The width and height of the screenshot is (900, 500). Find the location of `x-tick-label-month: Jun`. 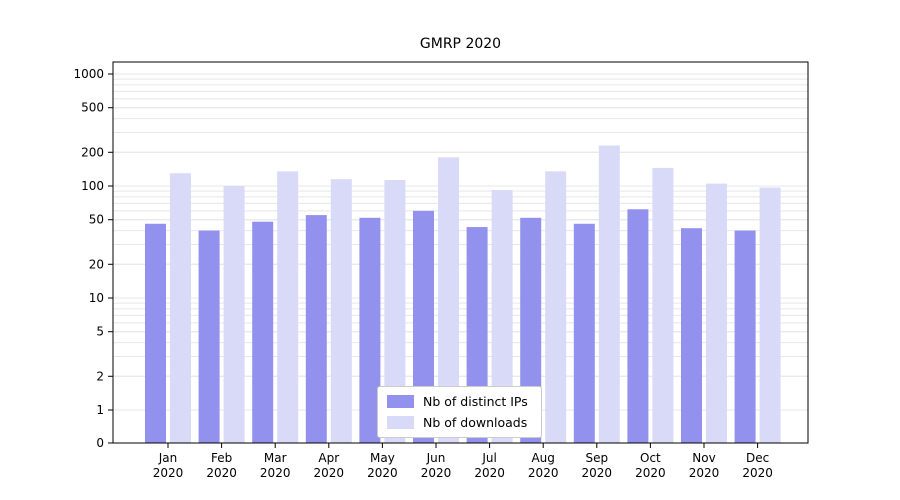

x-tick-label-month: Jun is located at coordinates (436, 458).